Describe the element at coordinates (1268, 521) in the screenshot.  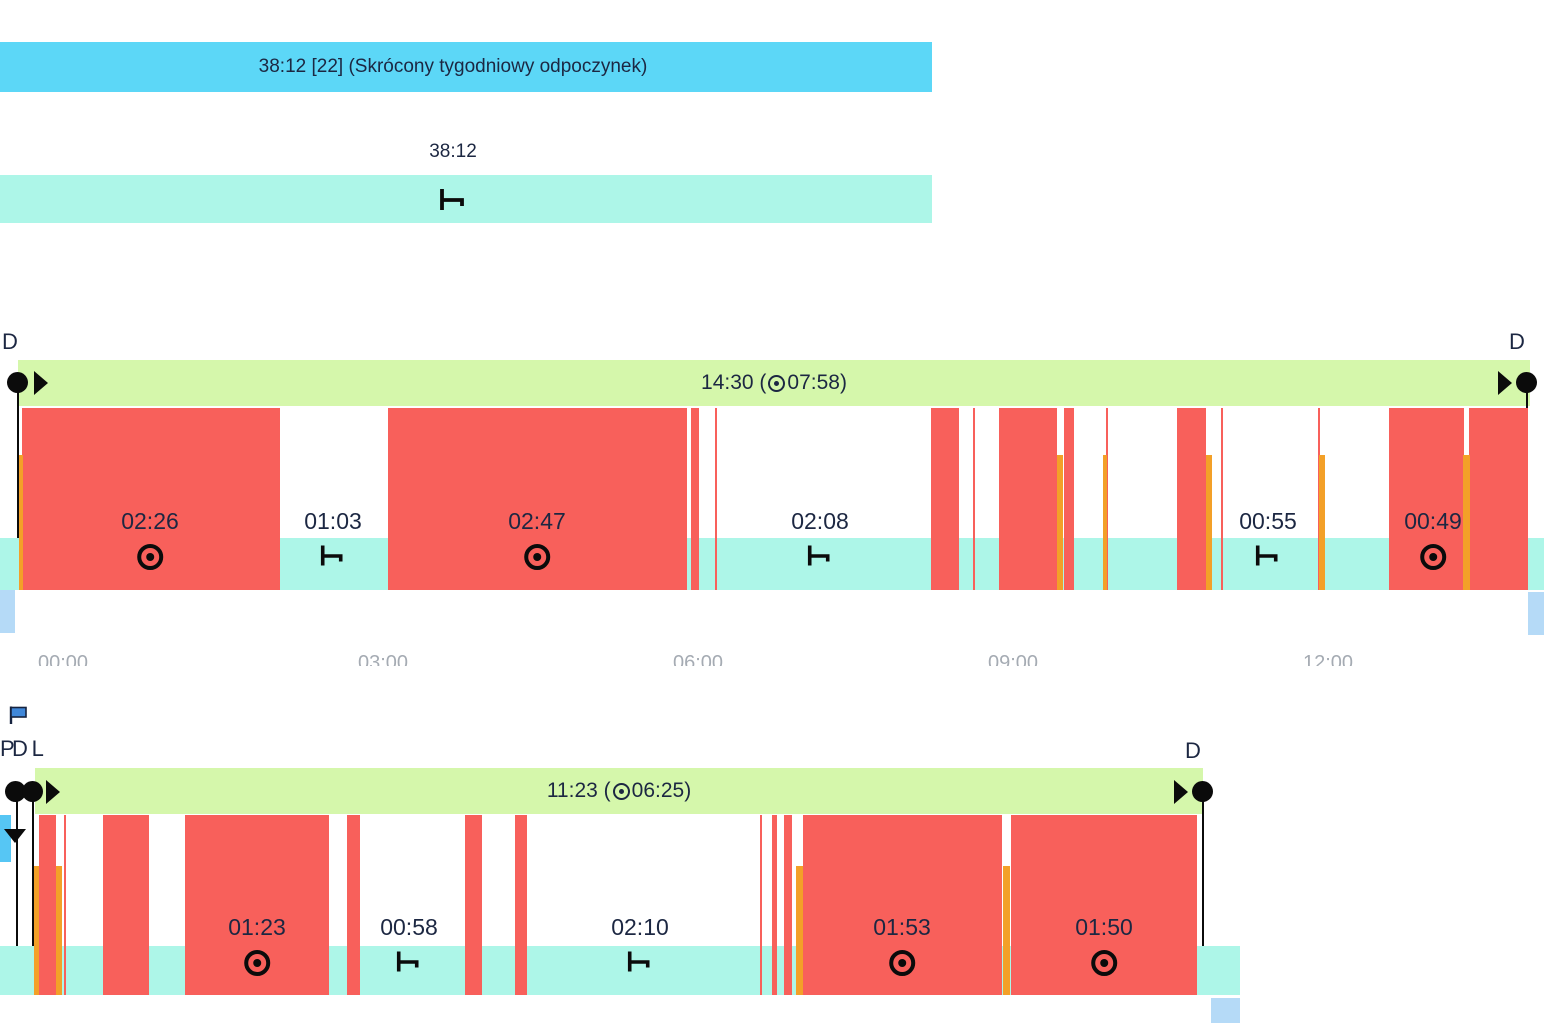
I see `segment-duration-label: 00:55` at that location.